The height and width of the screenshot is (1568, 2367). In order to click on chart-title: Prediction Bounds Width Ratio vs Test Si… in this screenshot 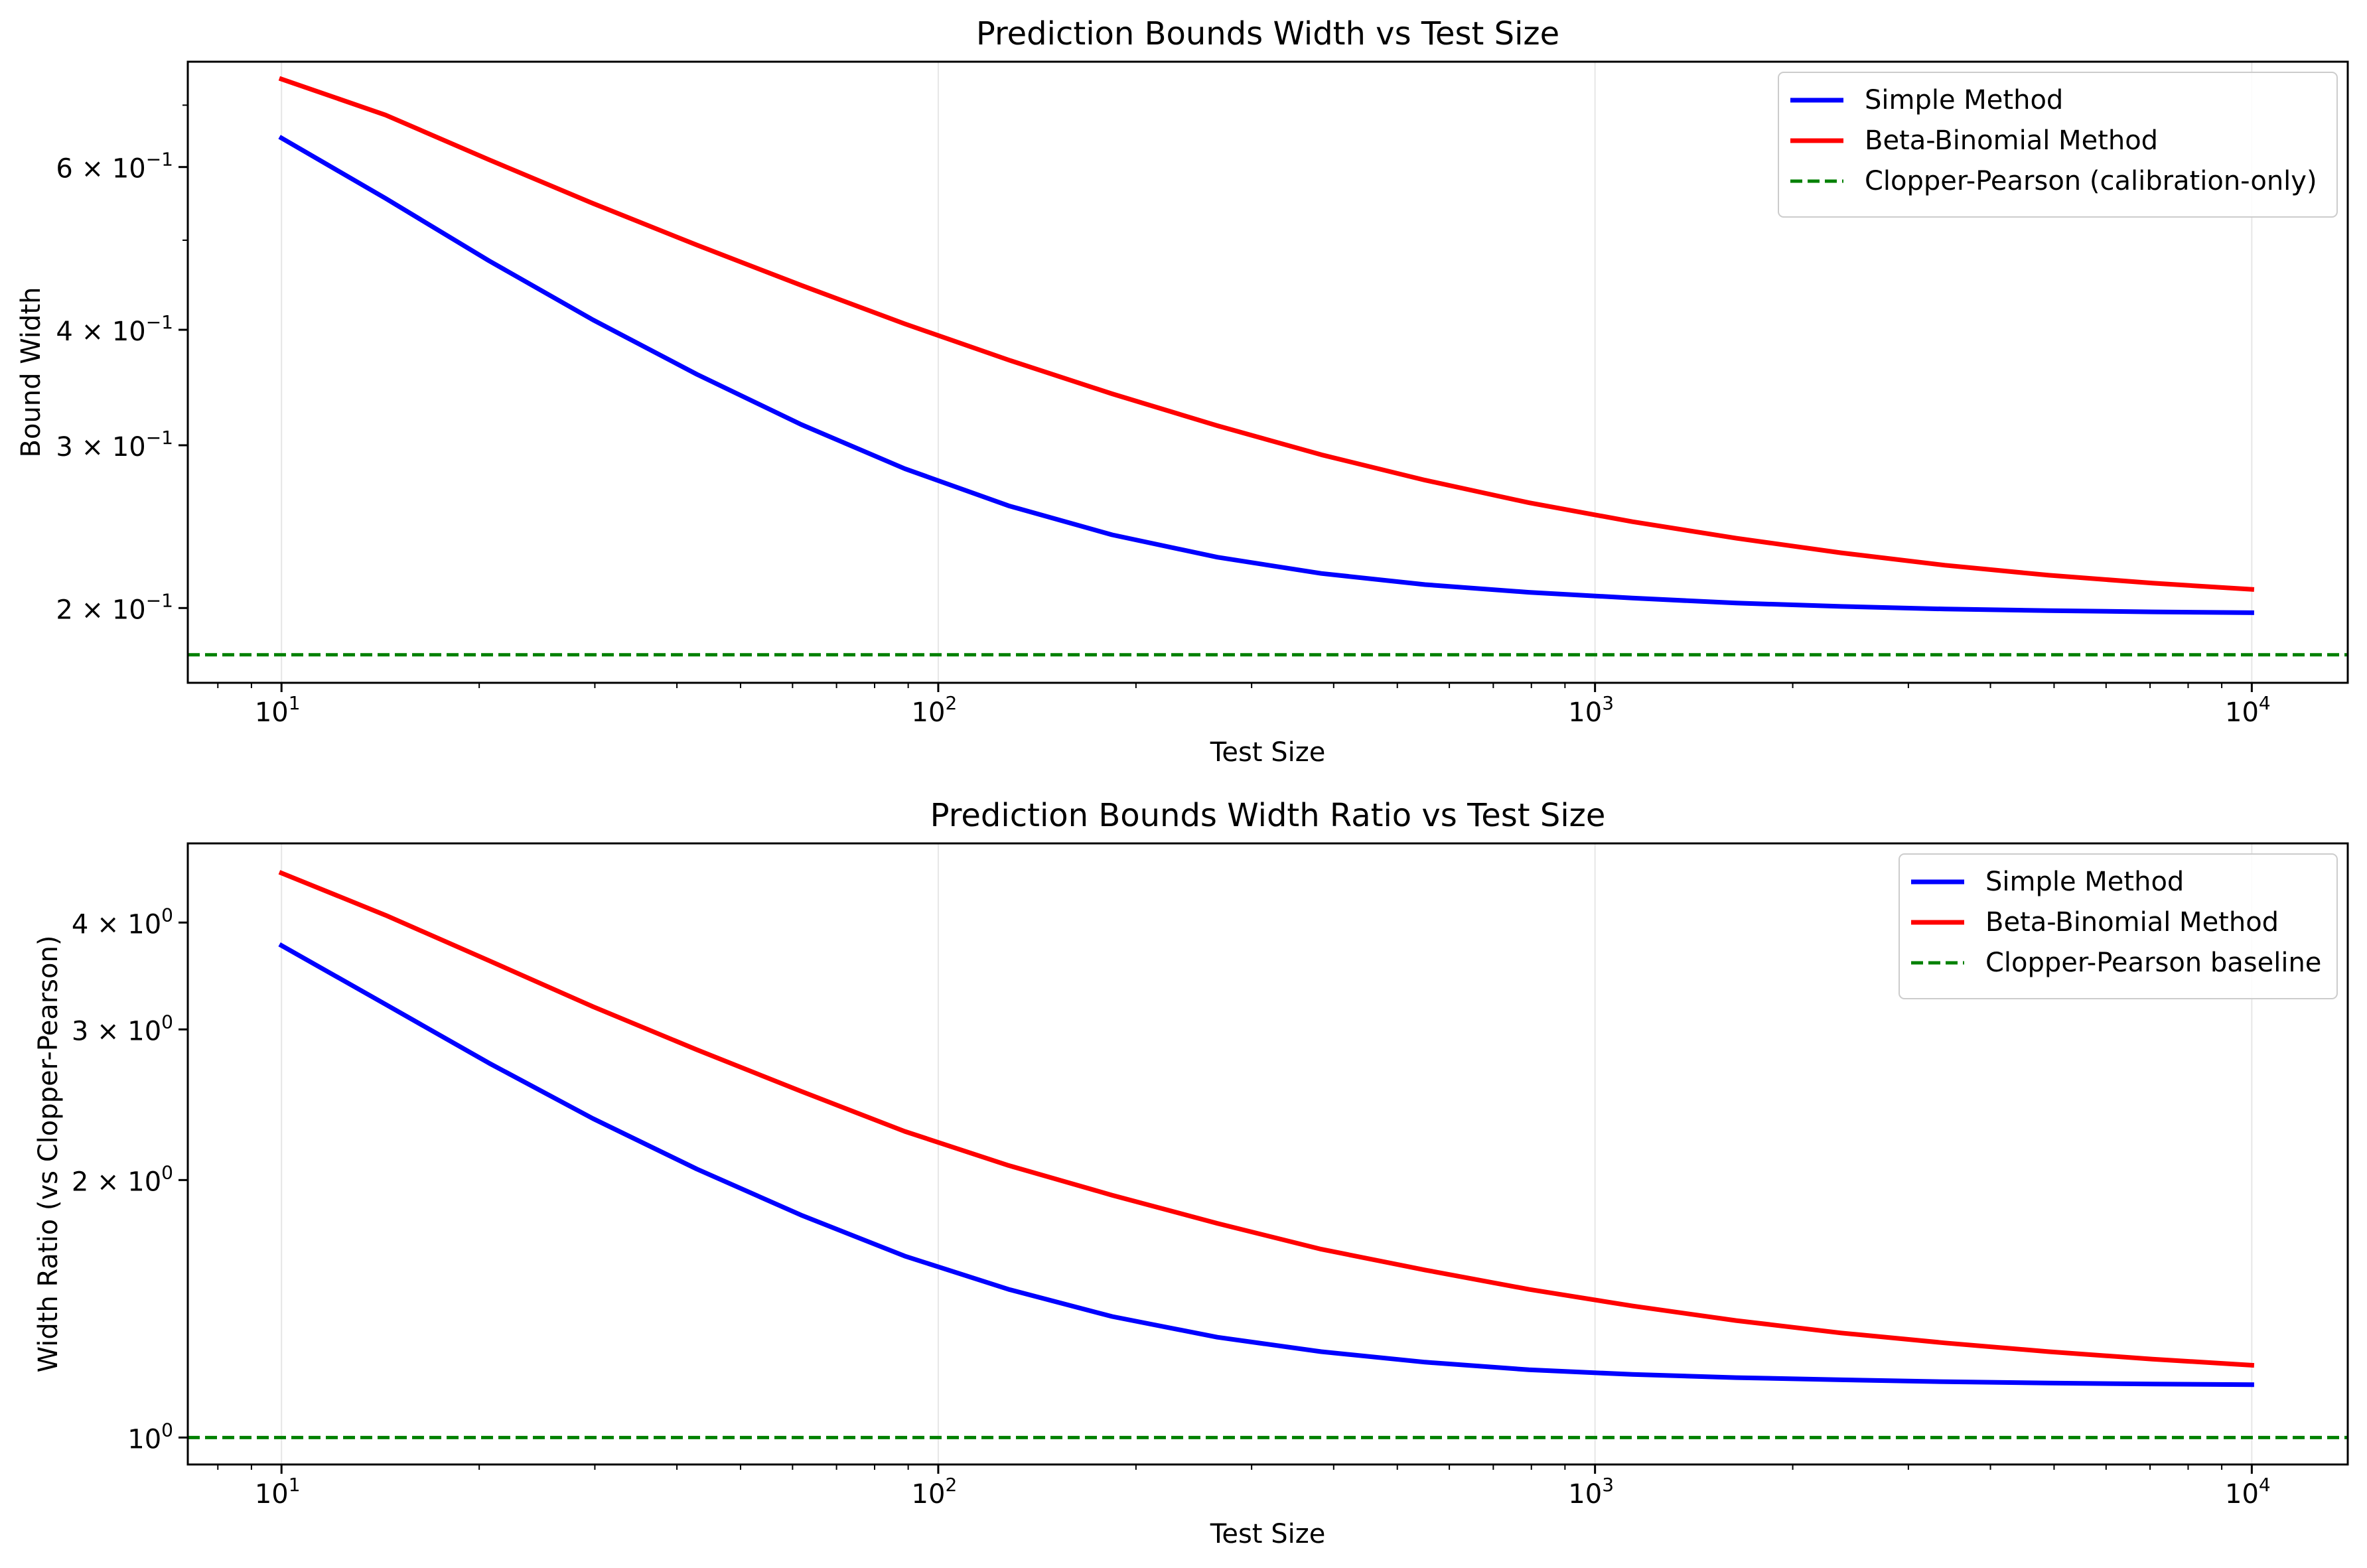, I will do `click(1268, 815)`.